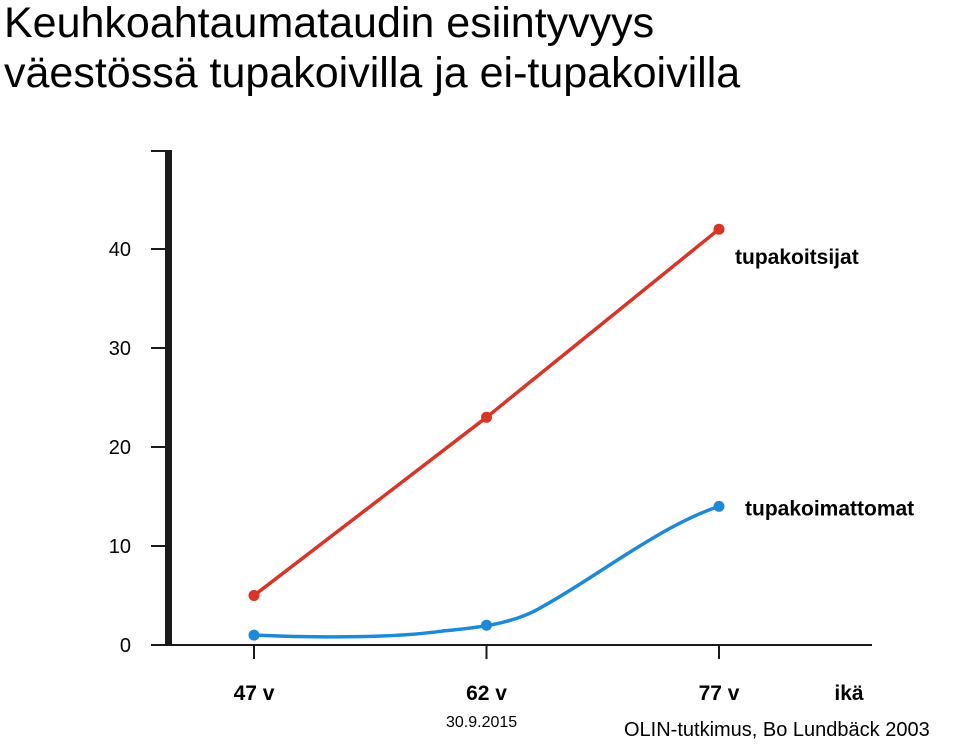  I want to click on x-tick-label: 62 v, so click(486, 693).